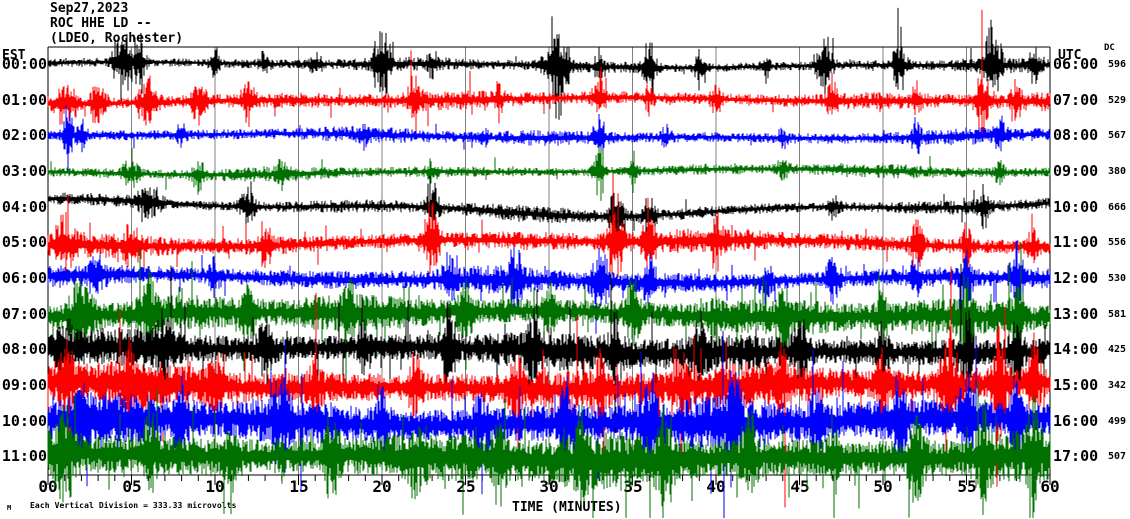 This screenshot has width=1130, height=519. What do you see at coordinates (24, 135) in the screenshot?
I see `row-label-est: 02:00` at bounding box center [24, 135].